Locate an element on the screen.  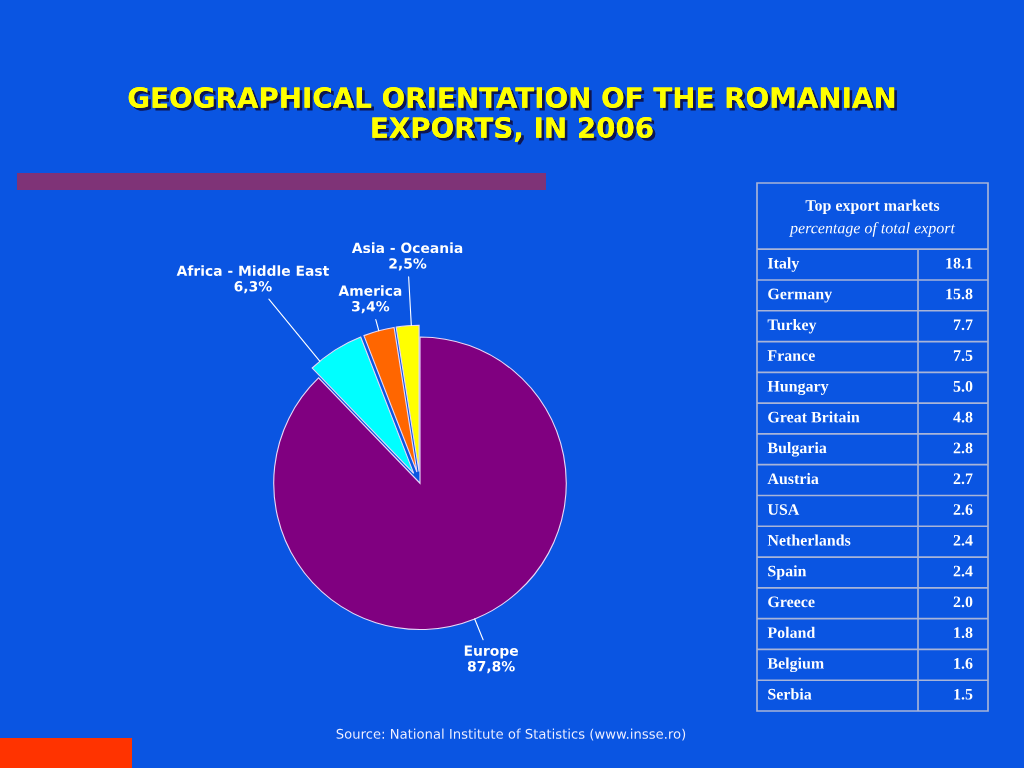
data-label: 2.0 is located at coordinates (963, 602).